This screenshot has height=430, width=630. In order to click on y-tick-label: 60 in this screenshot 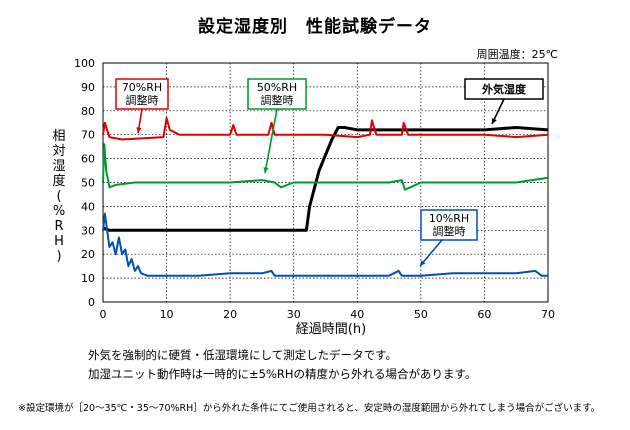, I will do `click(88, 159)`.